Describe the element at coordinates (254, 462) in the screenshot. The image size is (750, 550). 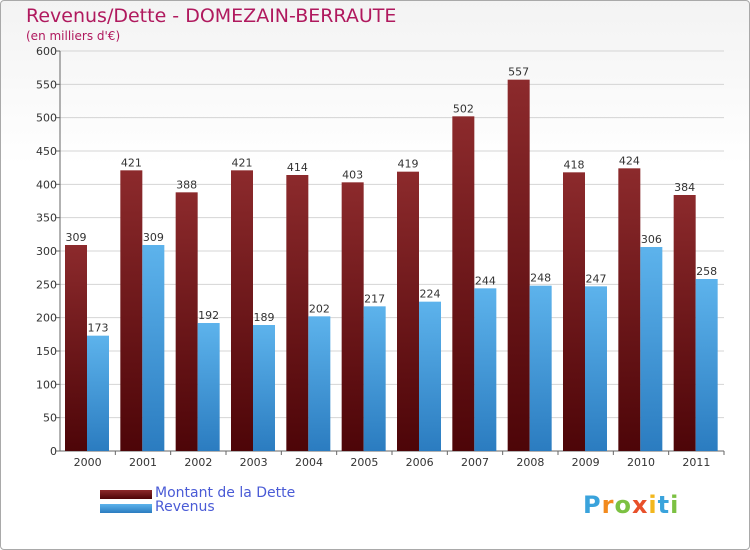
I see `x-tick-label: 2003` at that location.